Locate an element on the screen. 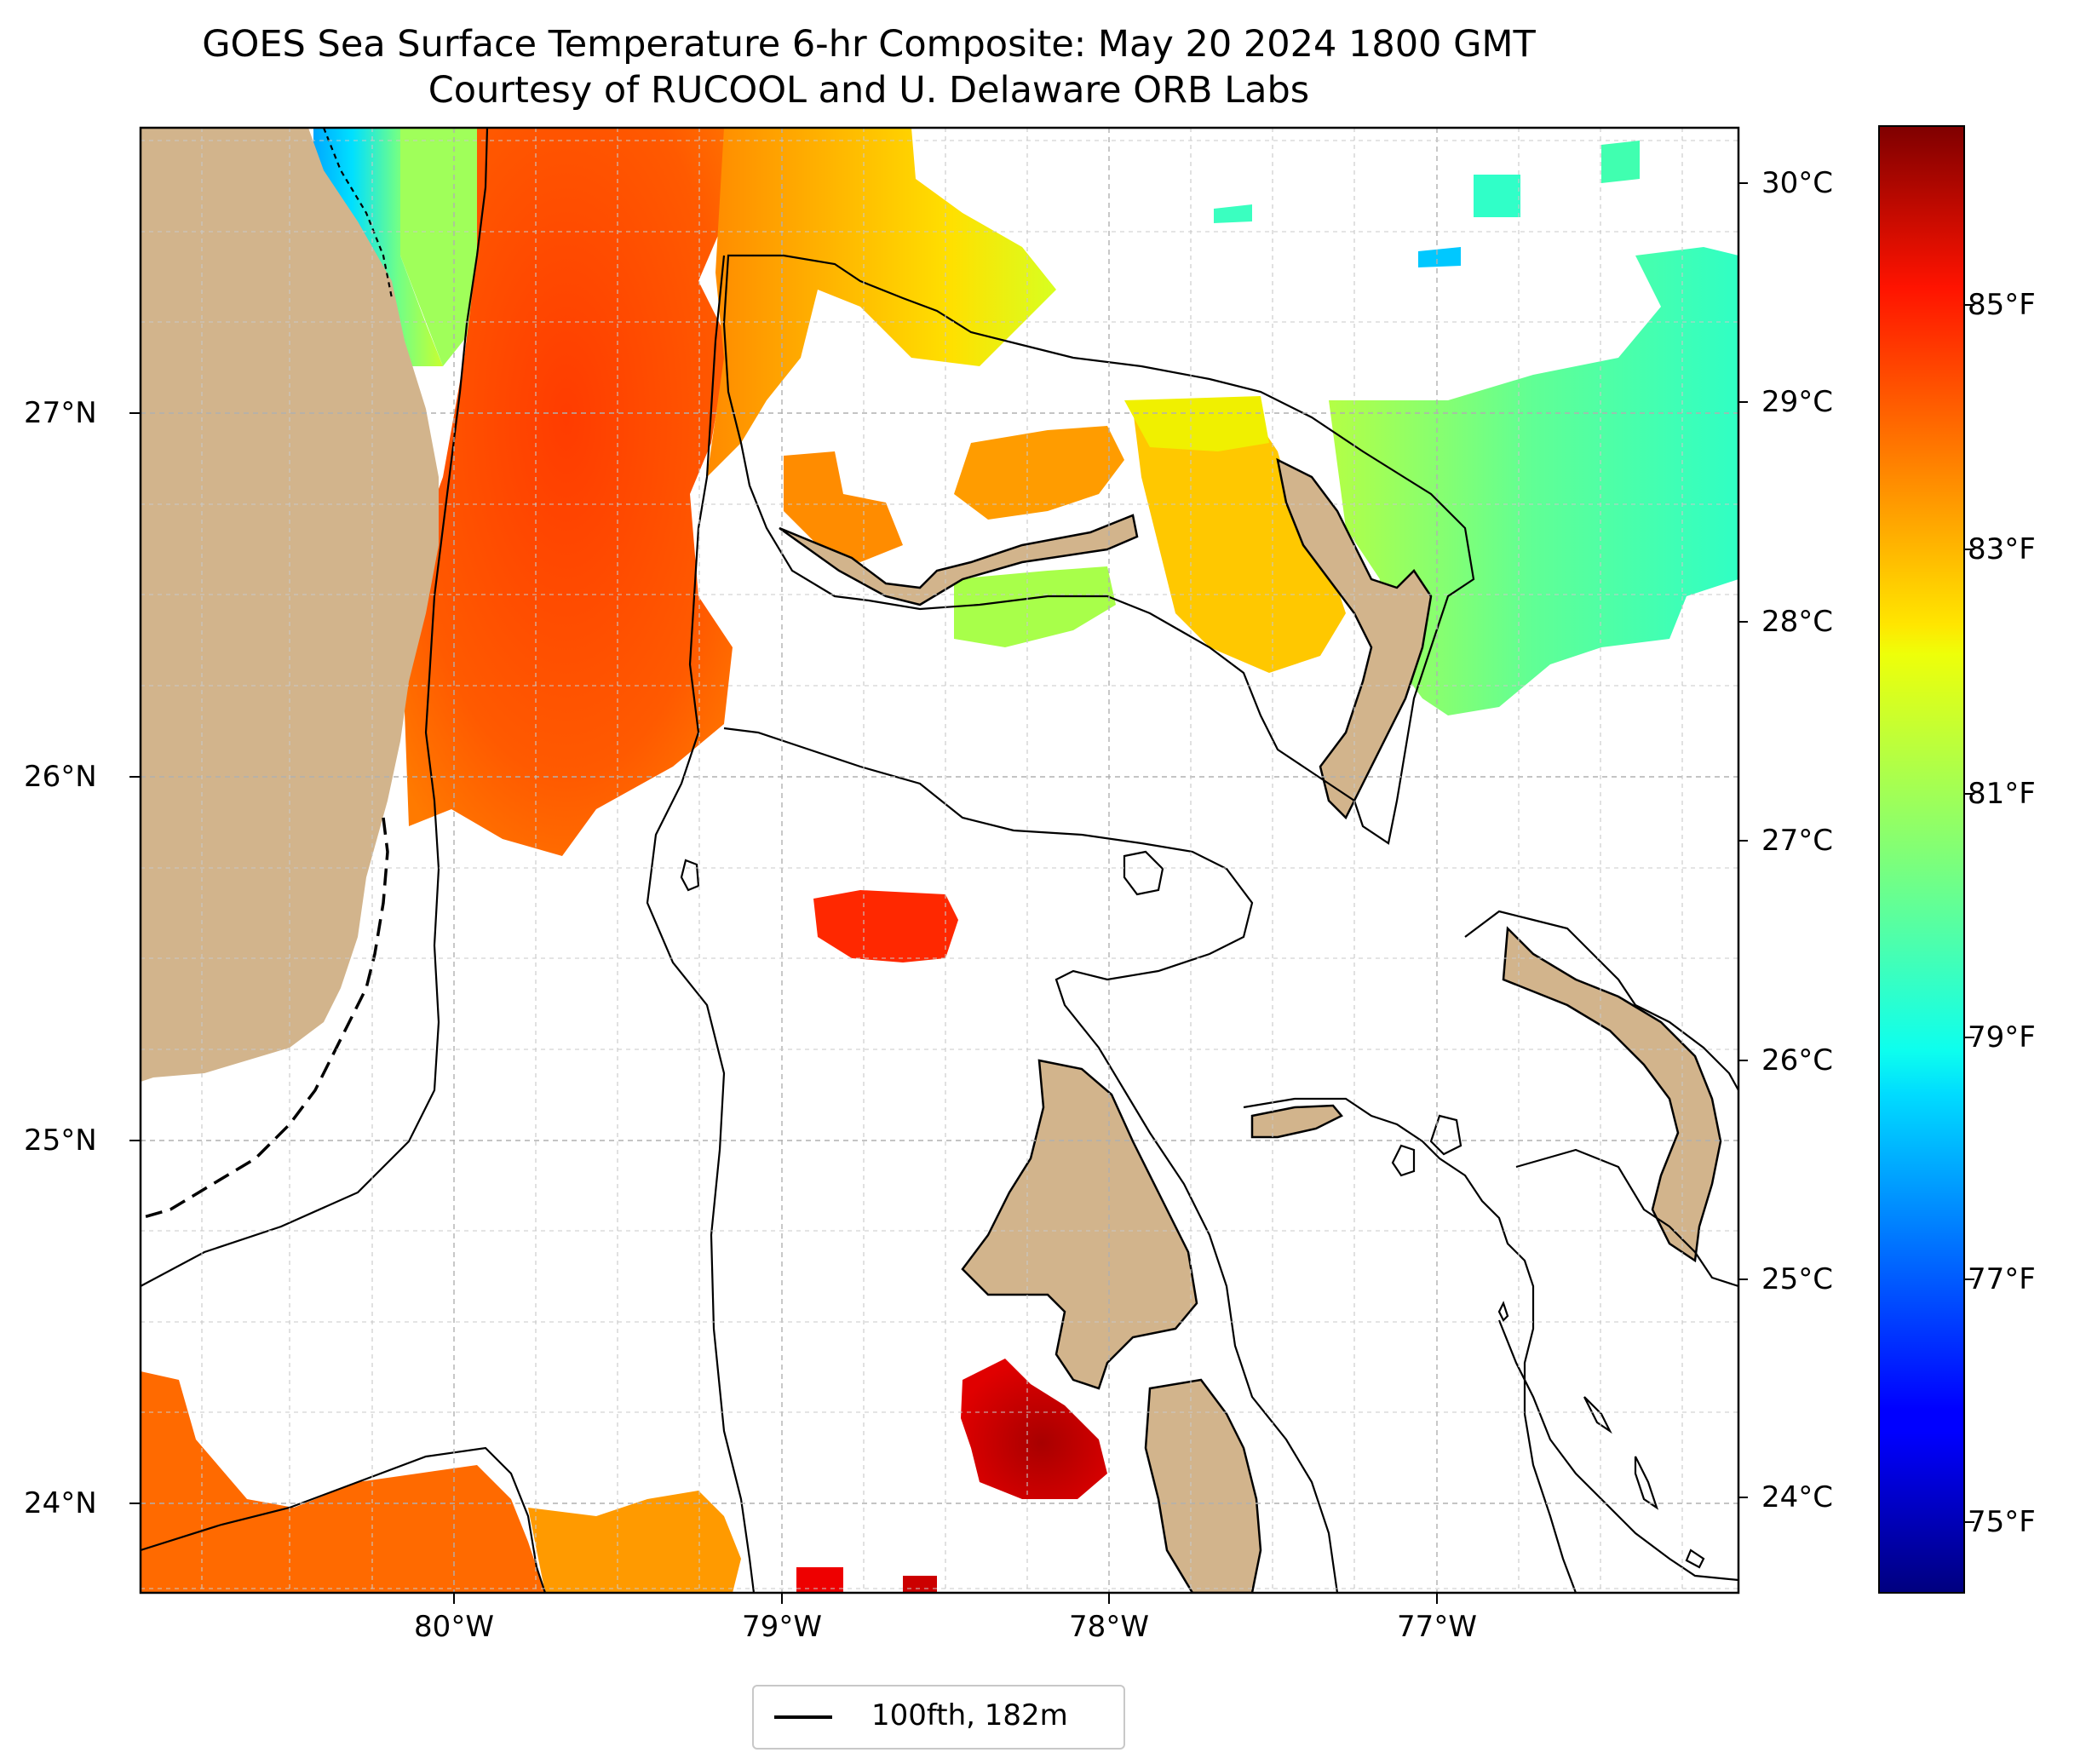  colorbar-c-label-25: 25°C is located at coordinates (1797, 1279).